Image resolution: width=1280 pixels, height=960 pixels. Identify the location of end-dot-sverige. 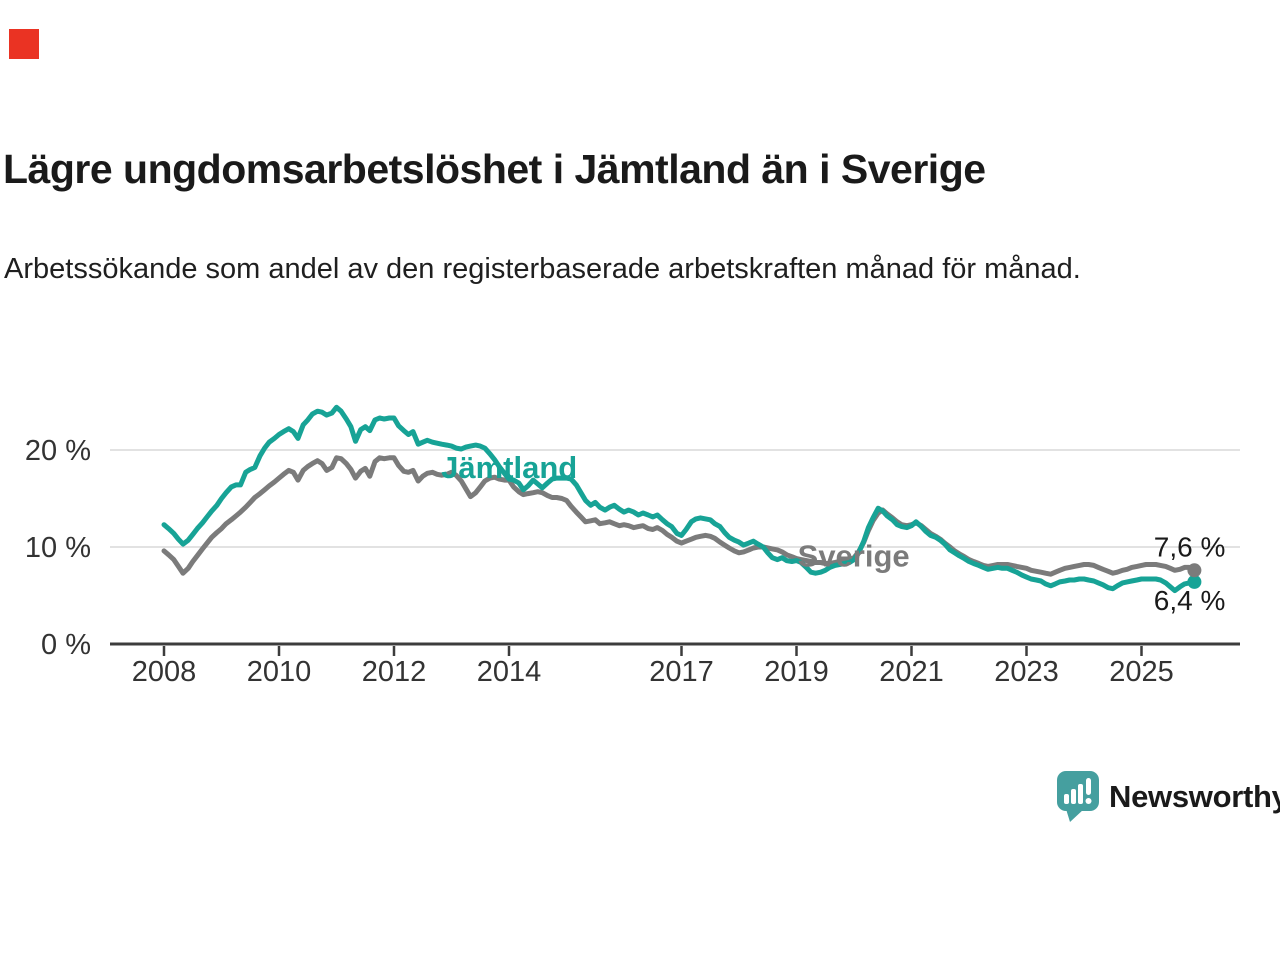
(1194, 570).